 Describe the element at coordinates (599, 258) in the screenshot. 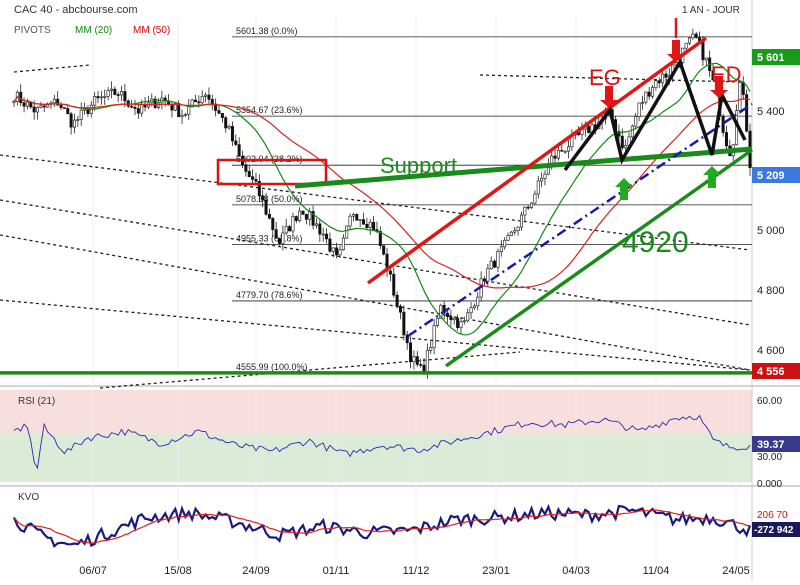

I see `green-uptrend-line` at that location.